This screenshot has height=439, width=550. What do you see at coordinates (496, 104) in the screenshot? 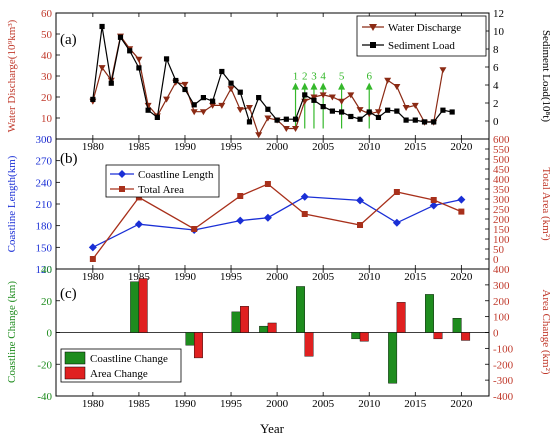
I see `right-tick-label: 2` at bounding box center [496, 104].